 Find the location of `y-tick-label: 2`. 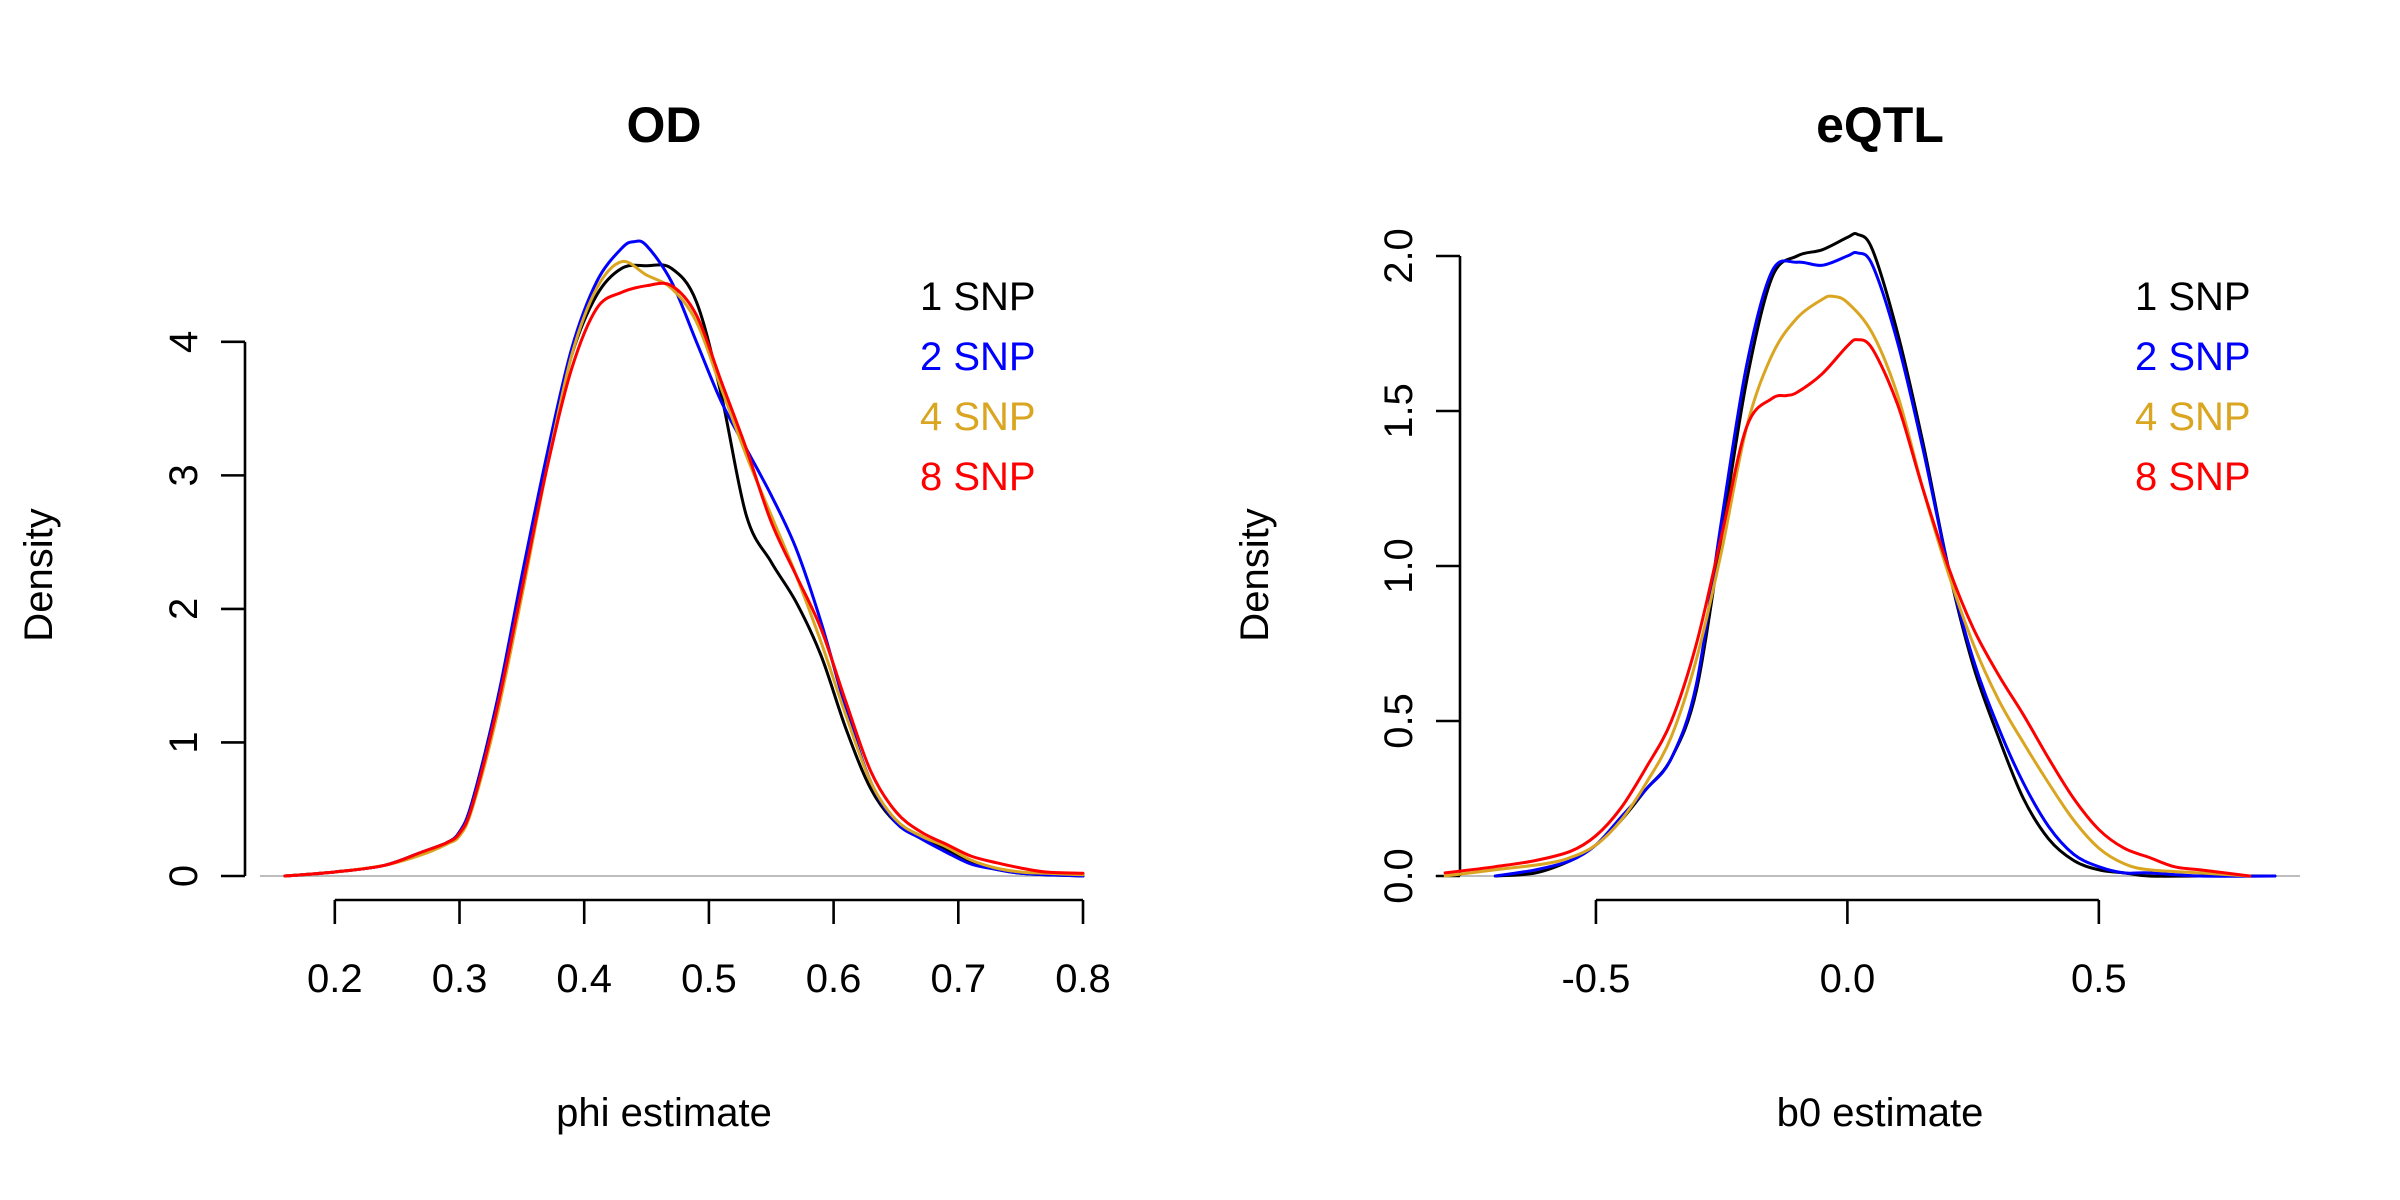

y-tick-label: 2 is located at coordinates (184, 609).